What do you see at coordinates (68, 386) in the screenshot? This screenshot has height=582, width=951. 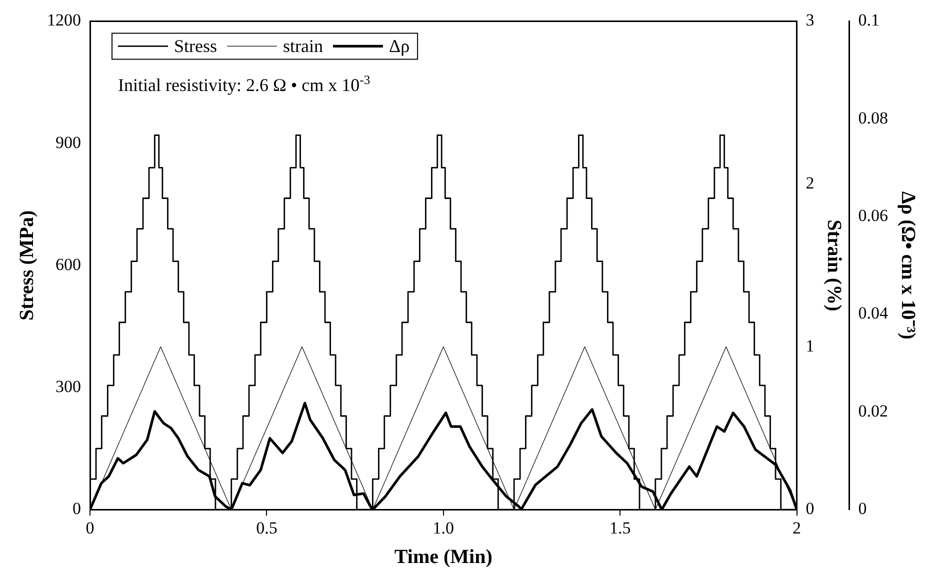 I see `y-tick-label: 300` at bounding box center [68, 386].